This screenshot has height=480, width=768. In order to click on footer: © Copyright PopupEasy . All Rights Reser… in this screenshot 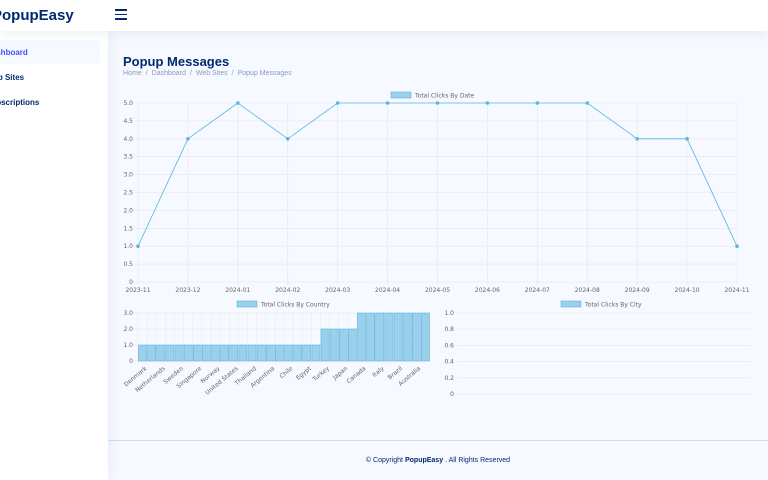, I will do `click(438, 460)`.